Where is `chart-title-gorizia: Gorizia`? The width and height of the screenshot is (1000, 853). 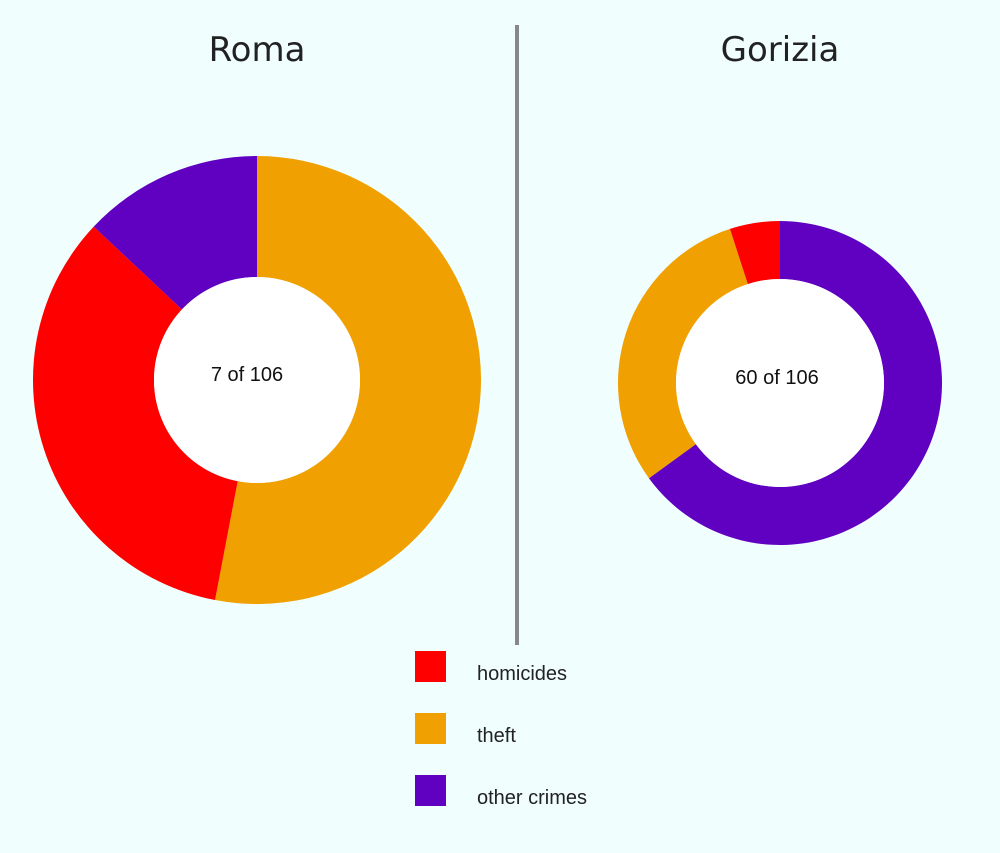 chart-title-gorizia: Gorizia is located at coordinates (780, 50).